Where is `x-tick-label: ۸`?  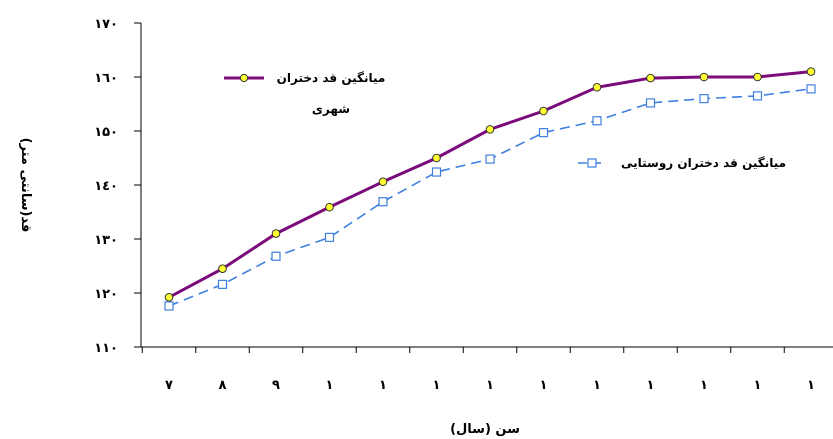
x-tick-label: ۸ is located at coordinates (223, 385).